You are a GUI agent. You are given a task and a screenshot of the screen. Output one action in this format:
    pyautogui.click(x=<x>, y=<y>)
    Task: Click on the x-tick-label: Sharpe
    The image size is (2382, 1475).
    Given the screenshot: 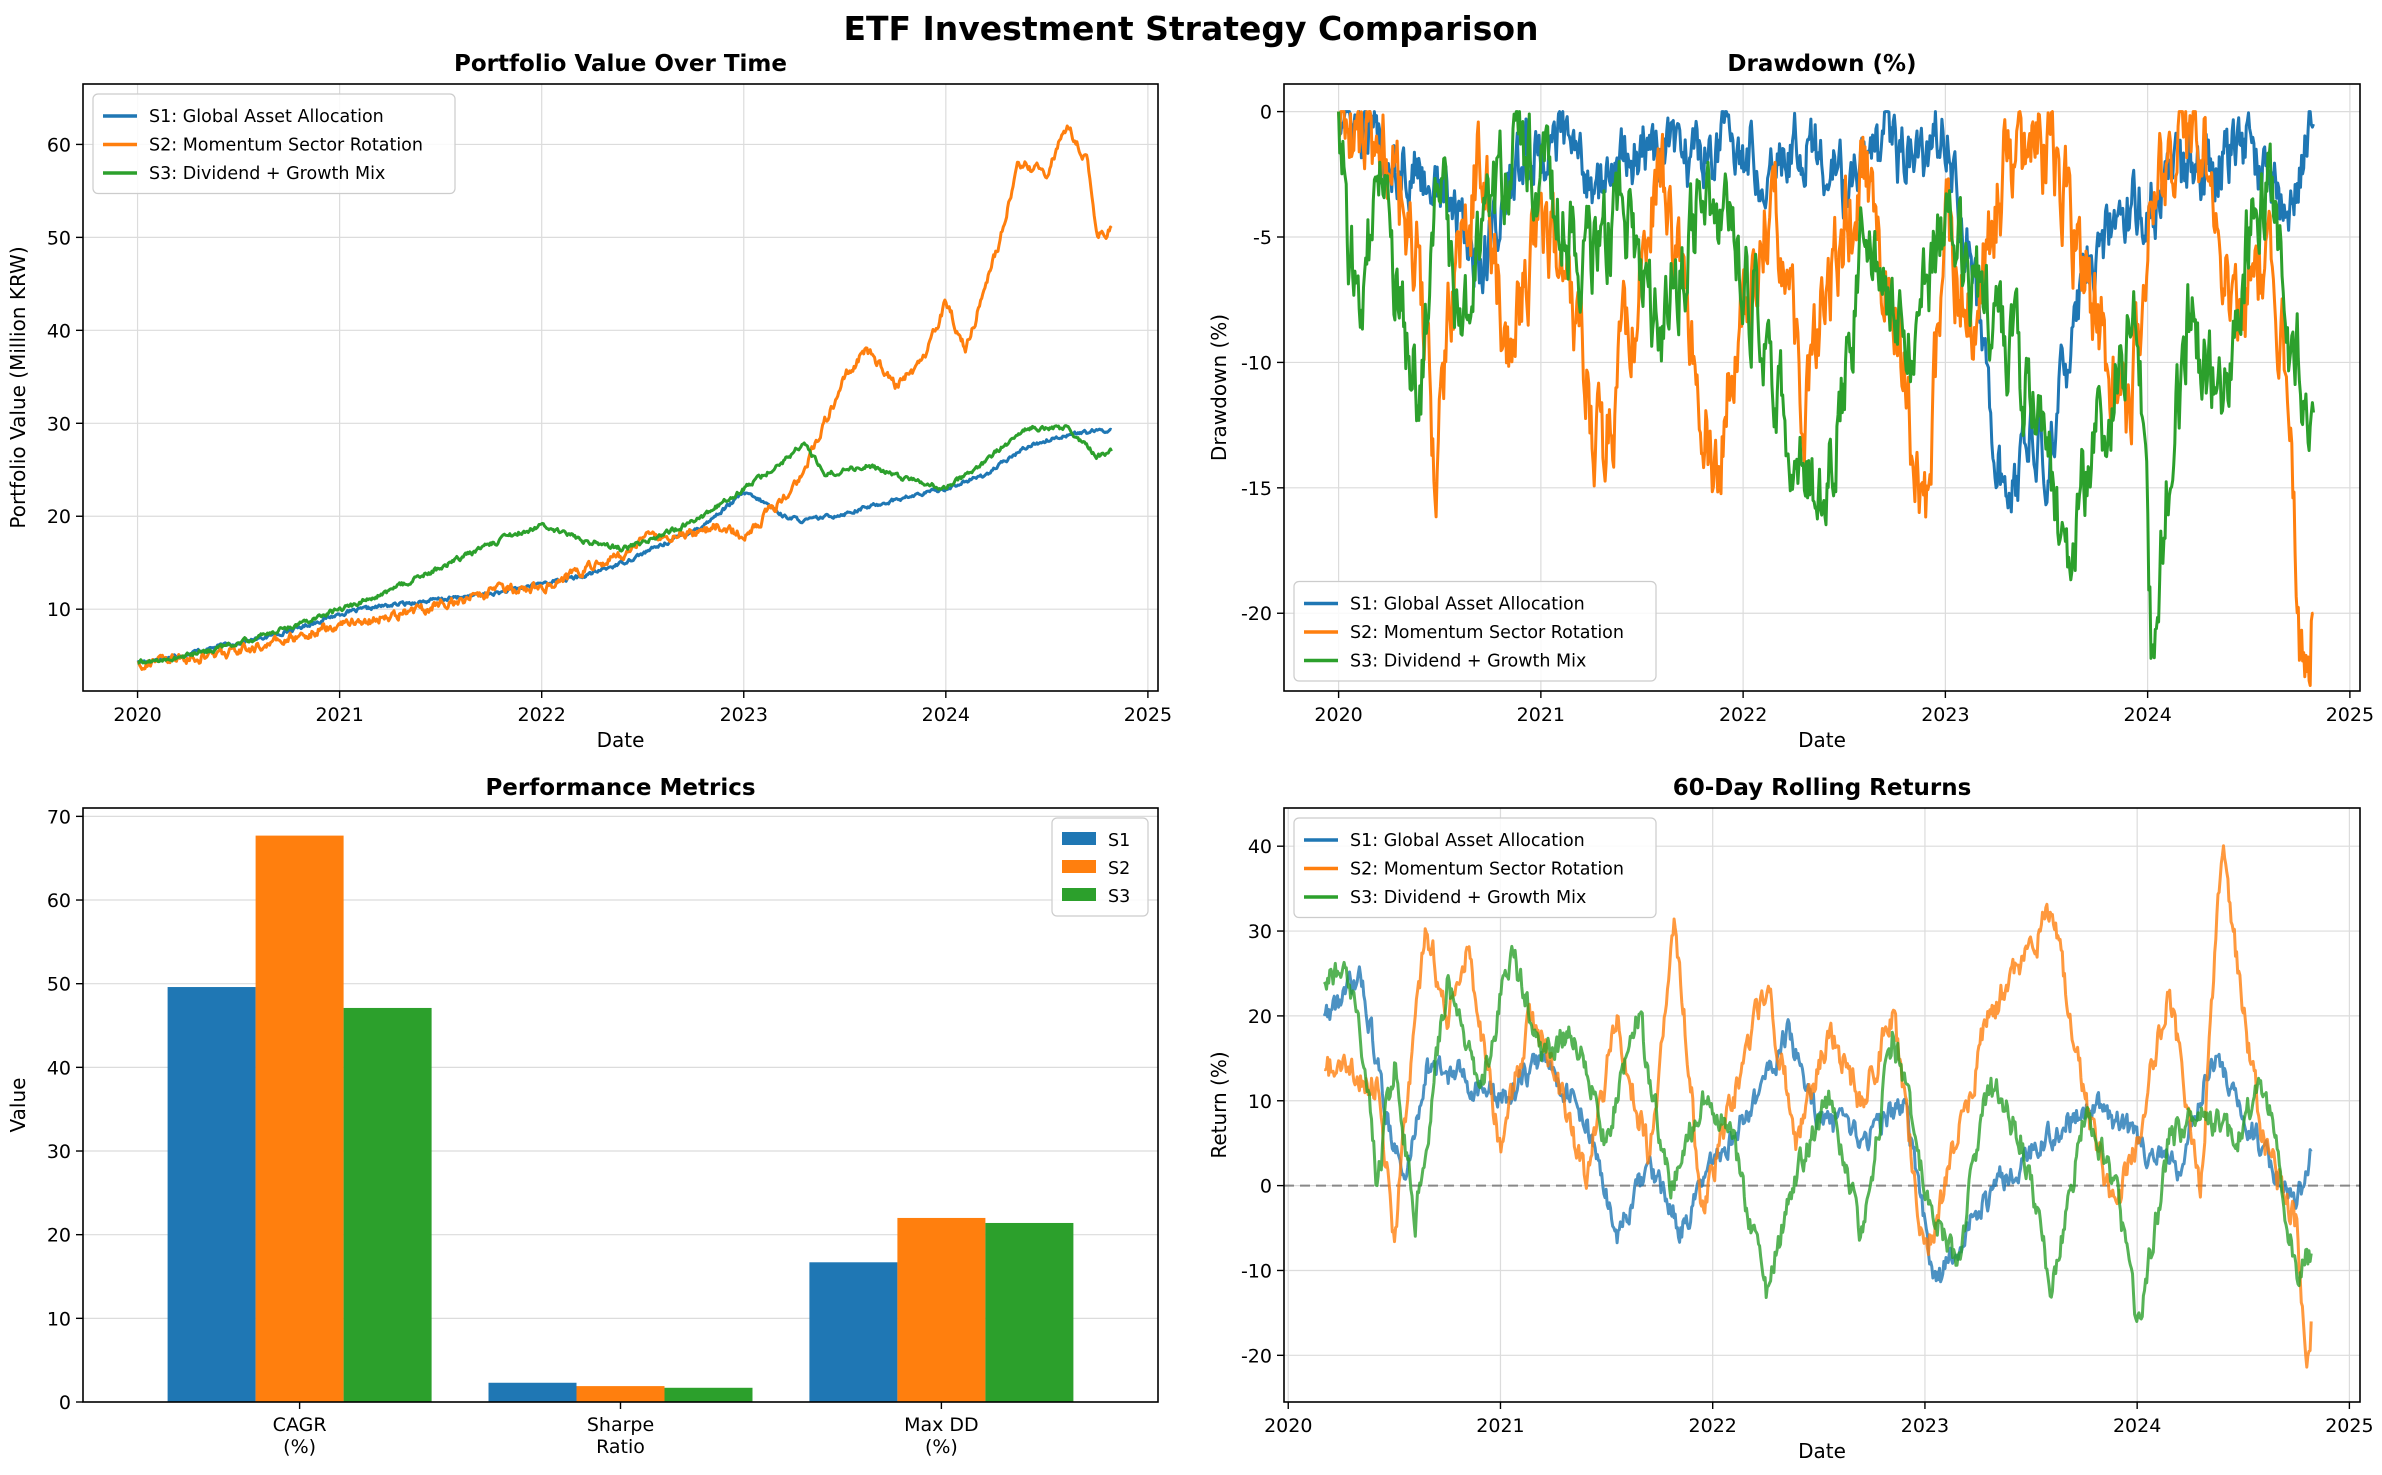 What is the action you would take?
    pyautogui.click(x=620, y=1425)
    